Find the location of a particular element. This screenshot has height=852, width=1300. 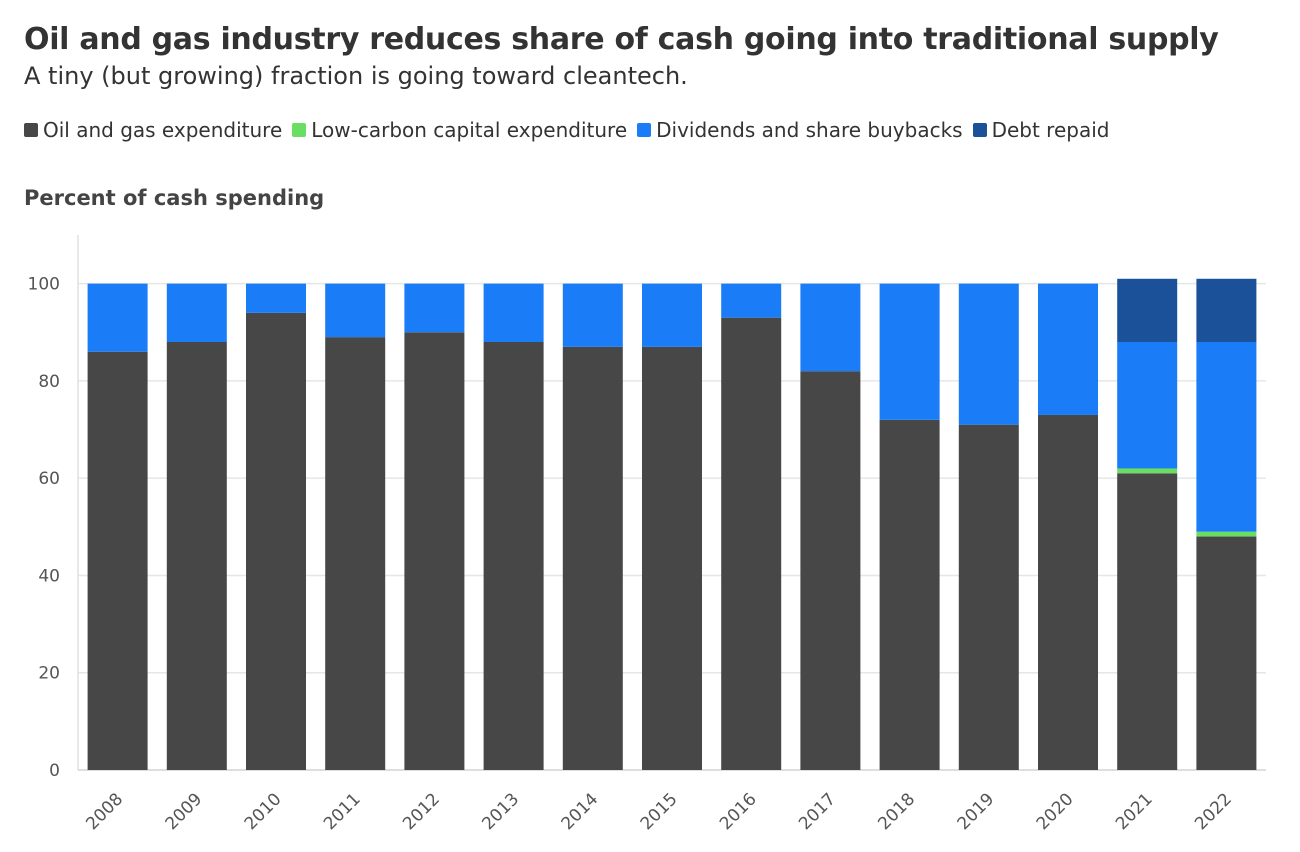

x-tick-label: 2012 is located at coordinates (421, 811).